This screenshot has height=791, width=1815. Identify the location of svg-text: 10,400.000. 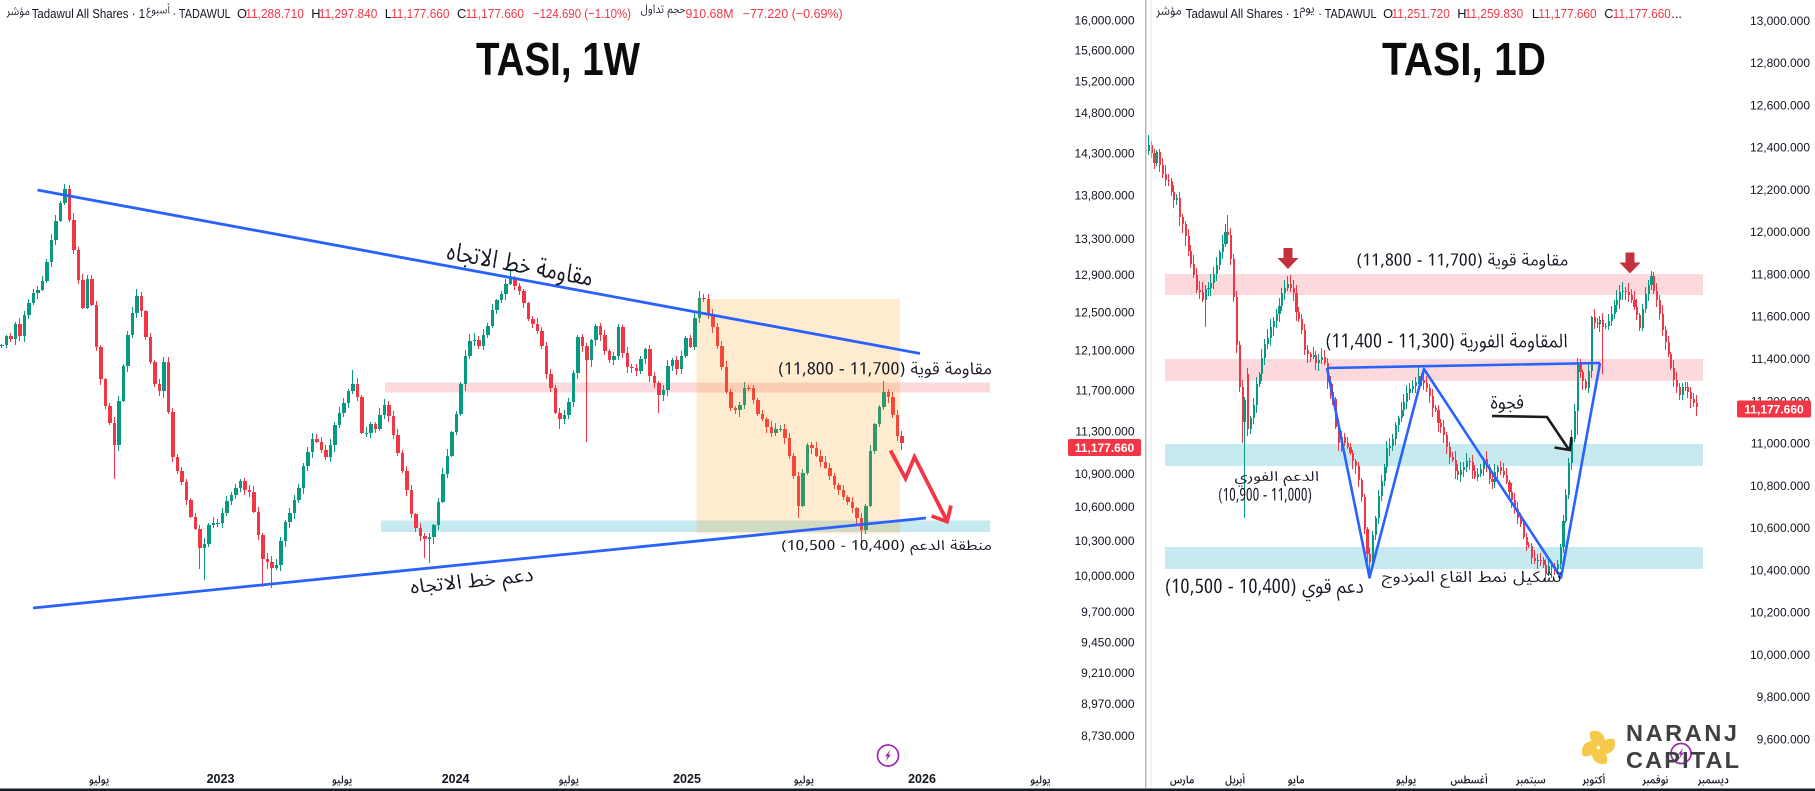
(1780, 570).